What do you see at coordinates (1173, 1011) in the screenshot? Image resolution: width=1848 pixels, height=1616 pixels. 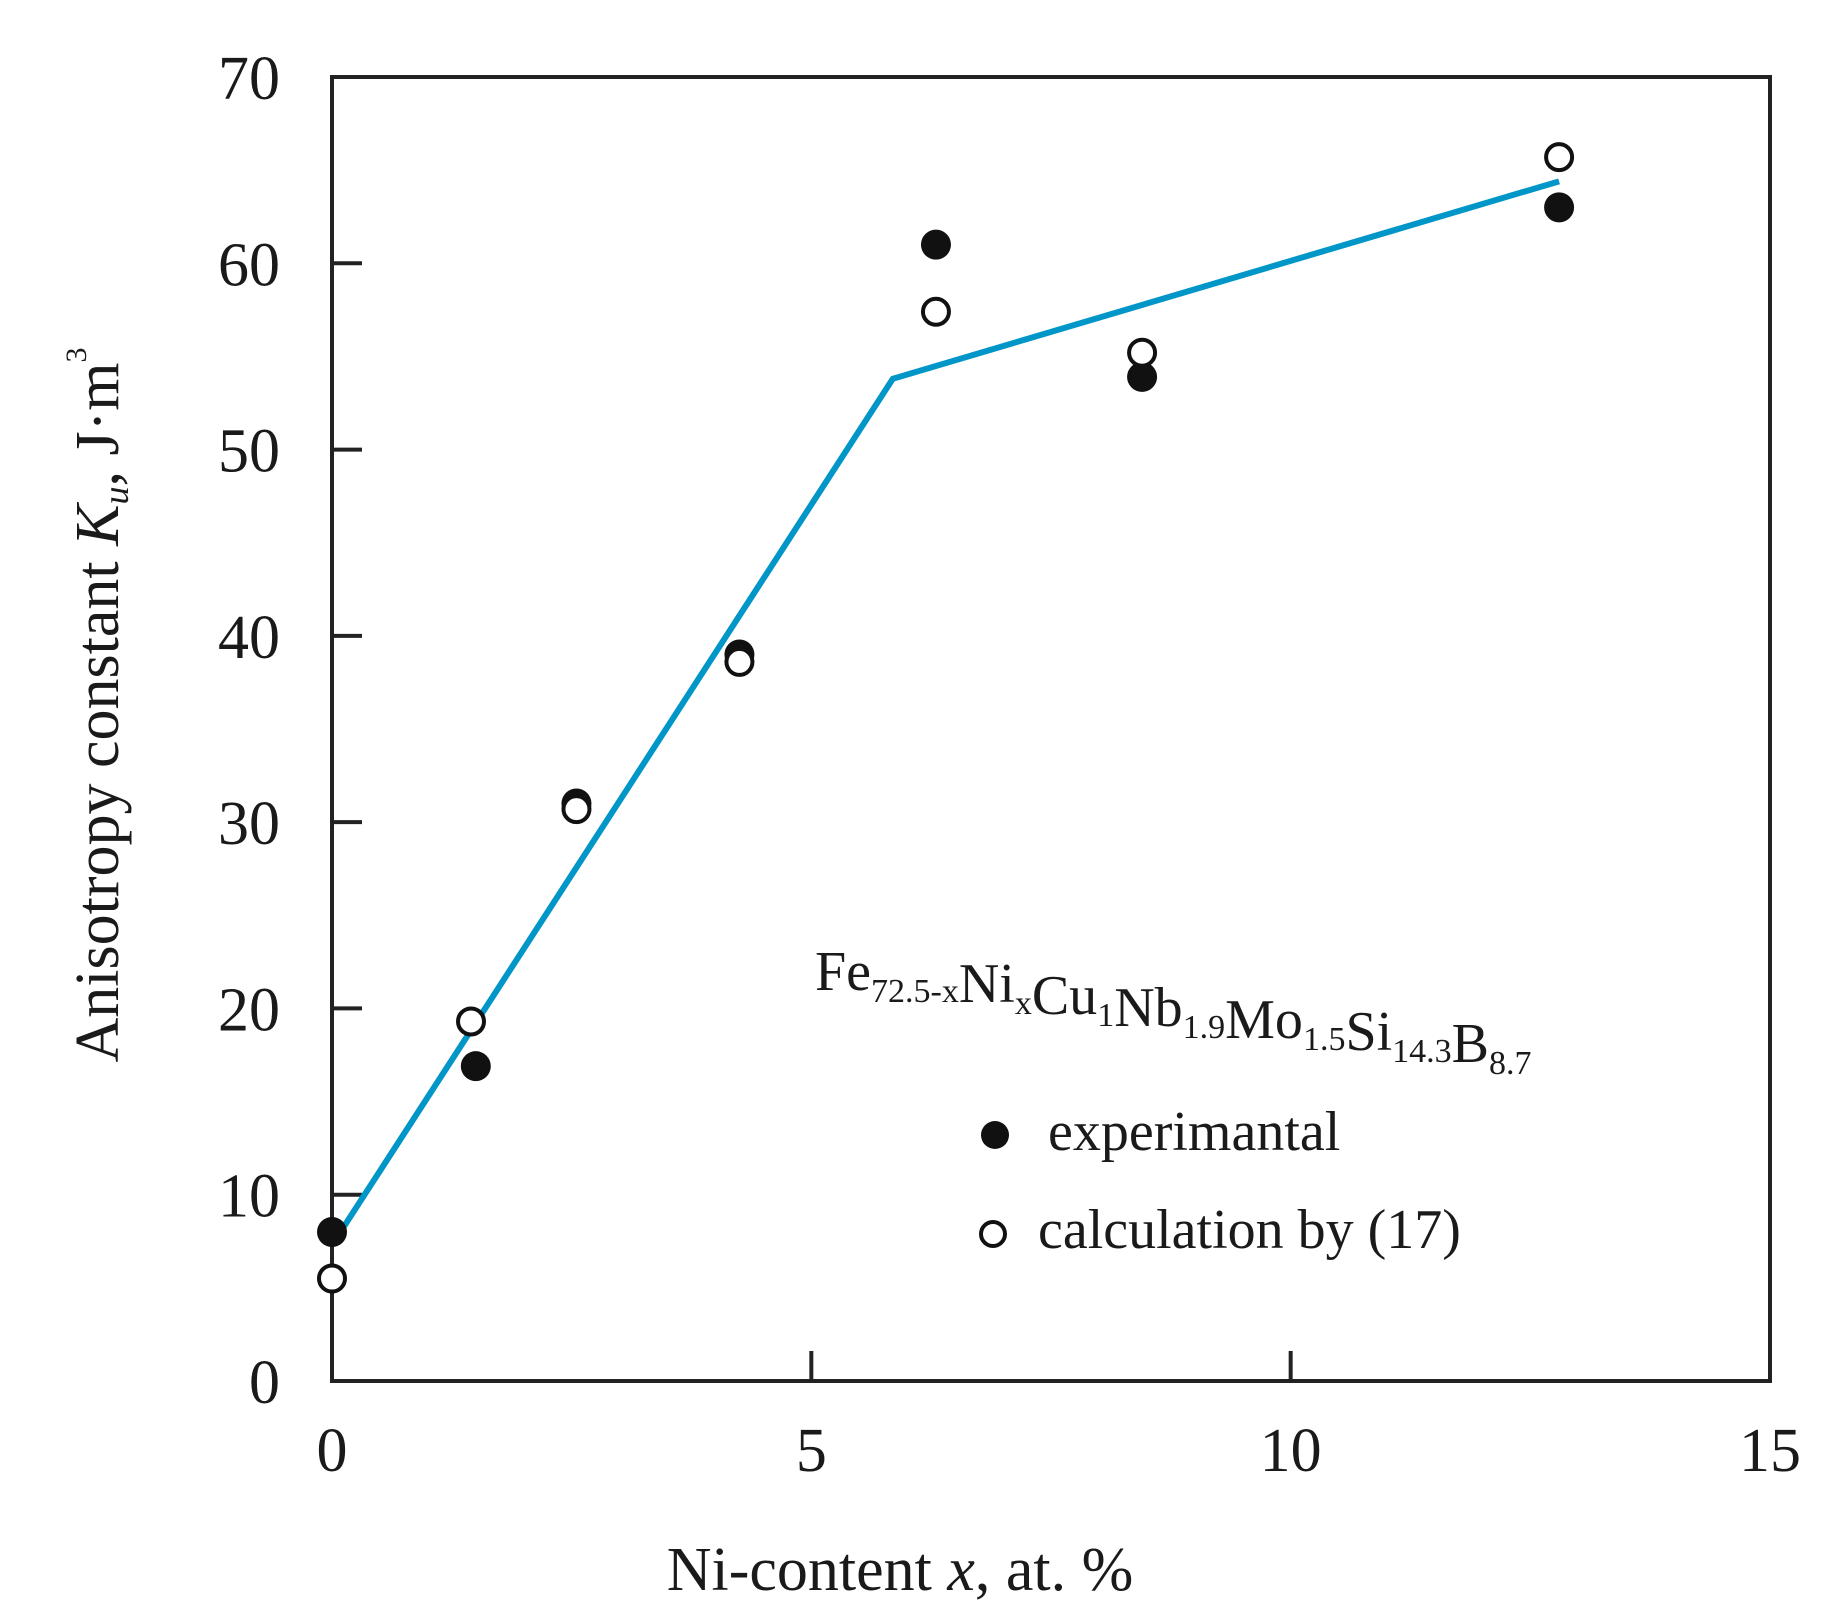 I see `alloy-formula: Fe72.5-xNixCu1Nb1.9Mo1.5Si14.3B8.7` at bounding box center [1173, 1011].